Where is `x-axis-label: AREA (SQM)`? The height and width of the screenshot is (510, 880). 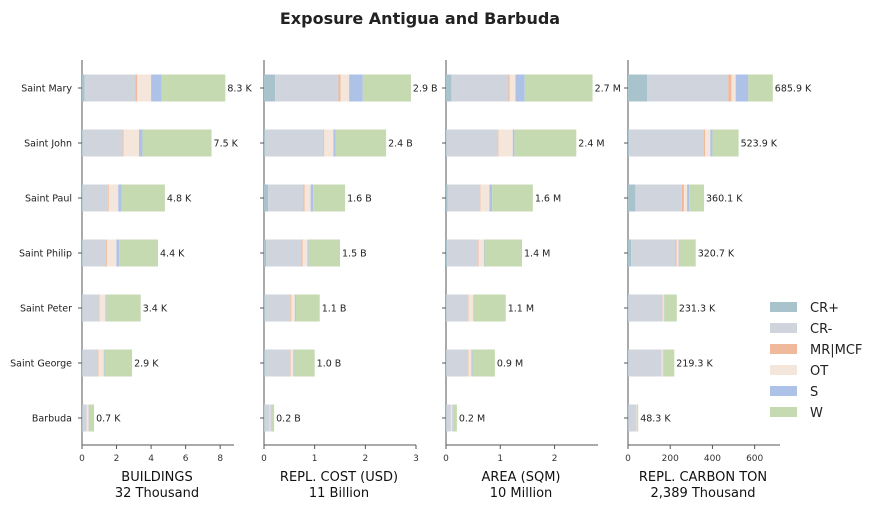
x-axis-label: AREA (SQM) is located at coordinates (520, 477).